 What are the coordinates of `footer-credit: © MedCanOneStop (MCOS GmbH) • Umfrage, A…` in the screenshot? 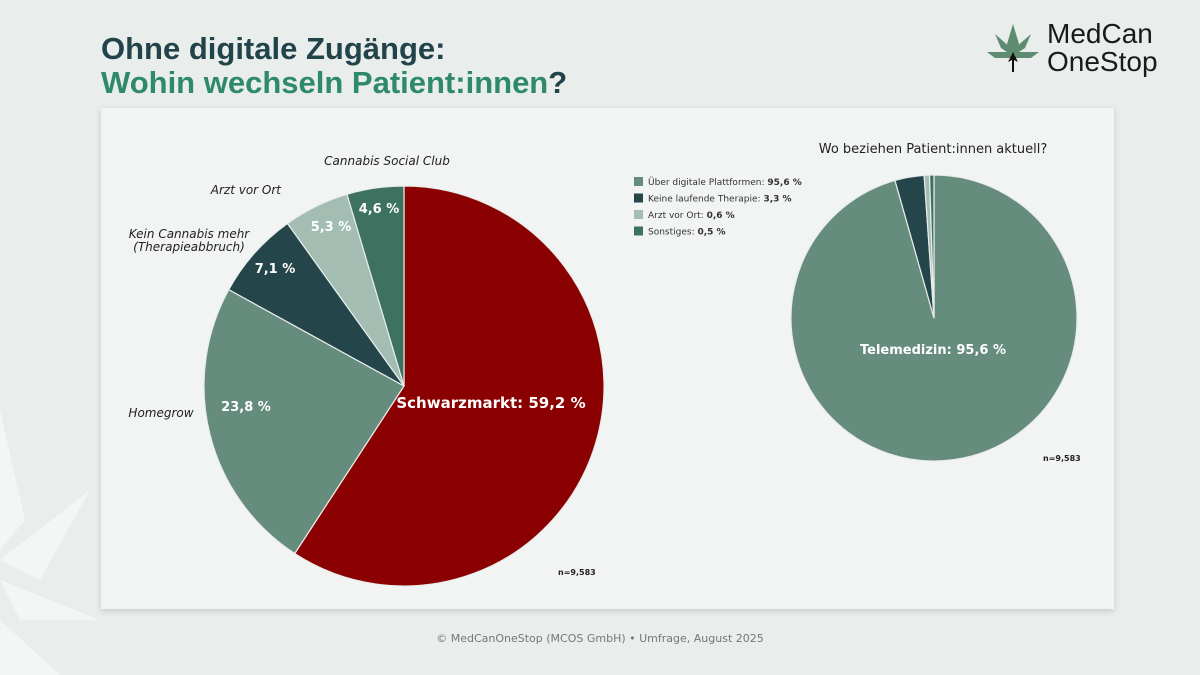 It's located at (600, 638).